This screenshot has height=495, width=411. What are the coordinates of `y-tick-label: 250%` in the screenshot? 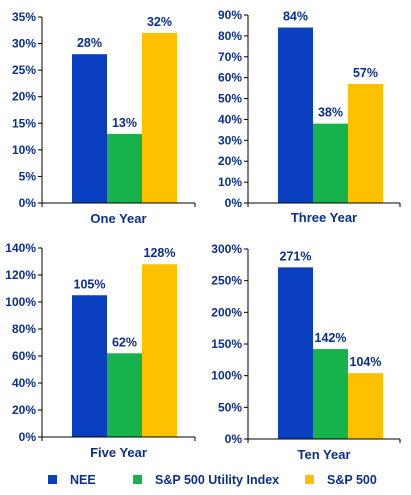 It's located at (226, 281).